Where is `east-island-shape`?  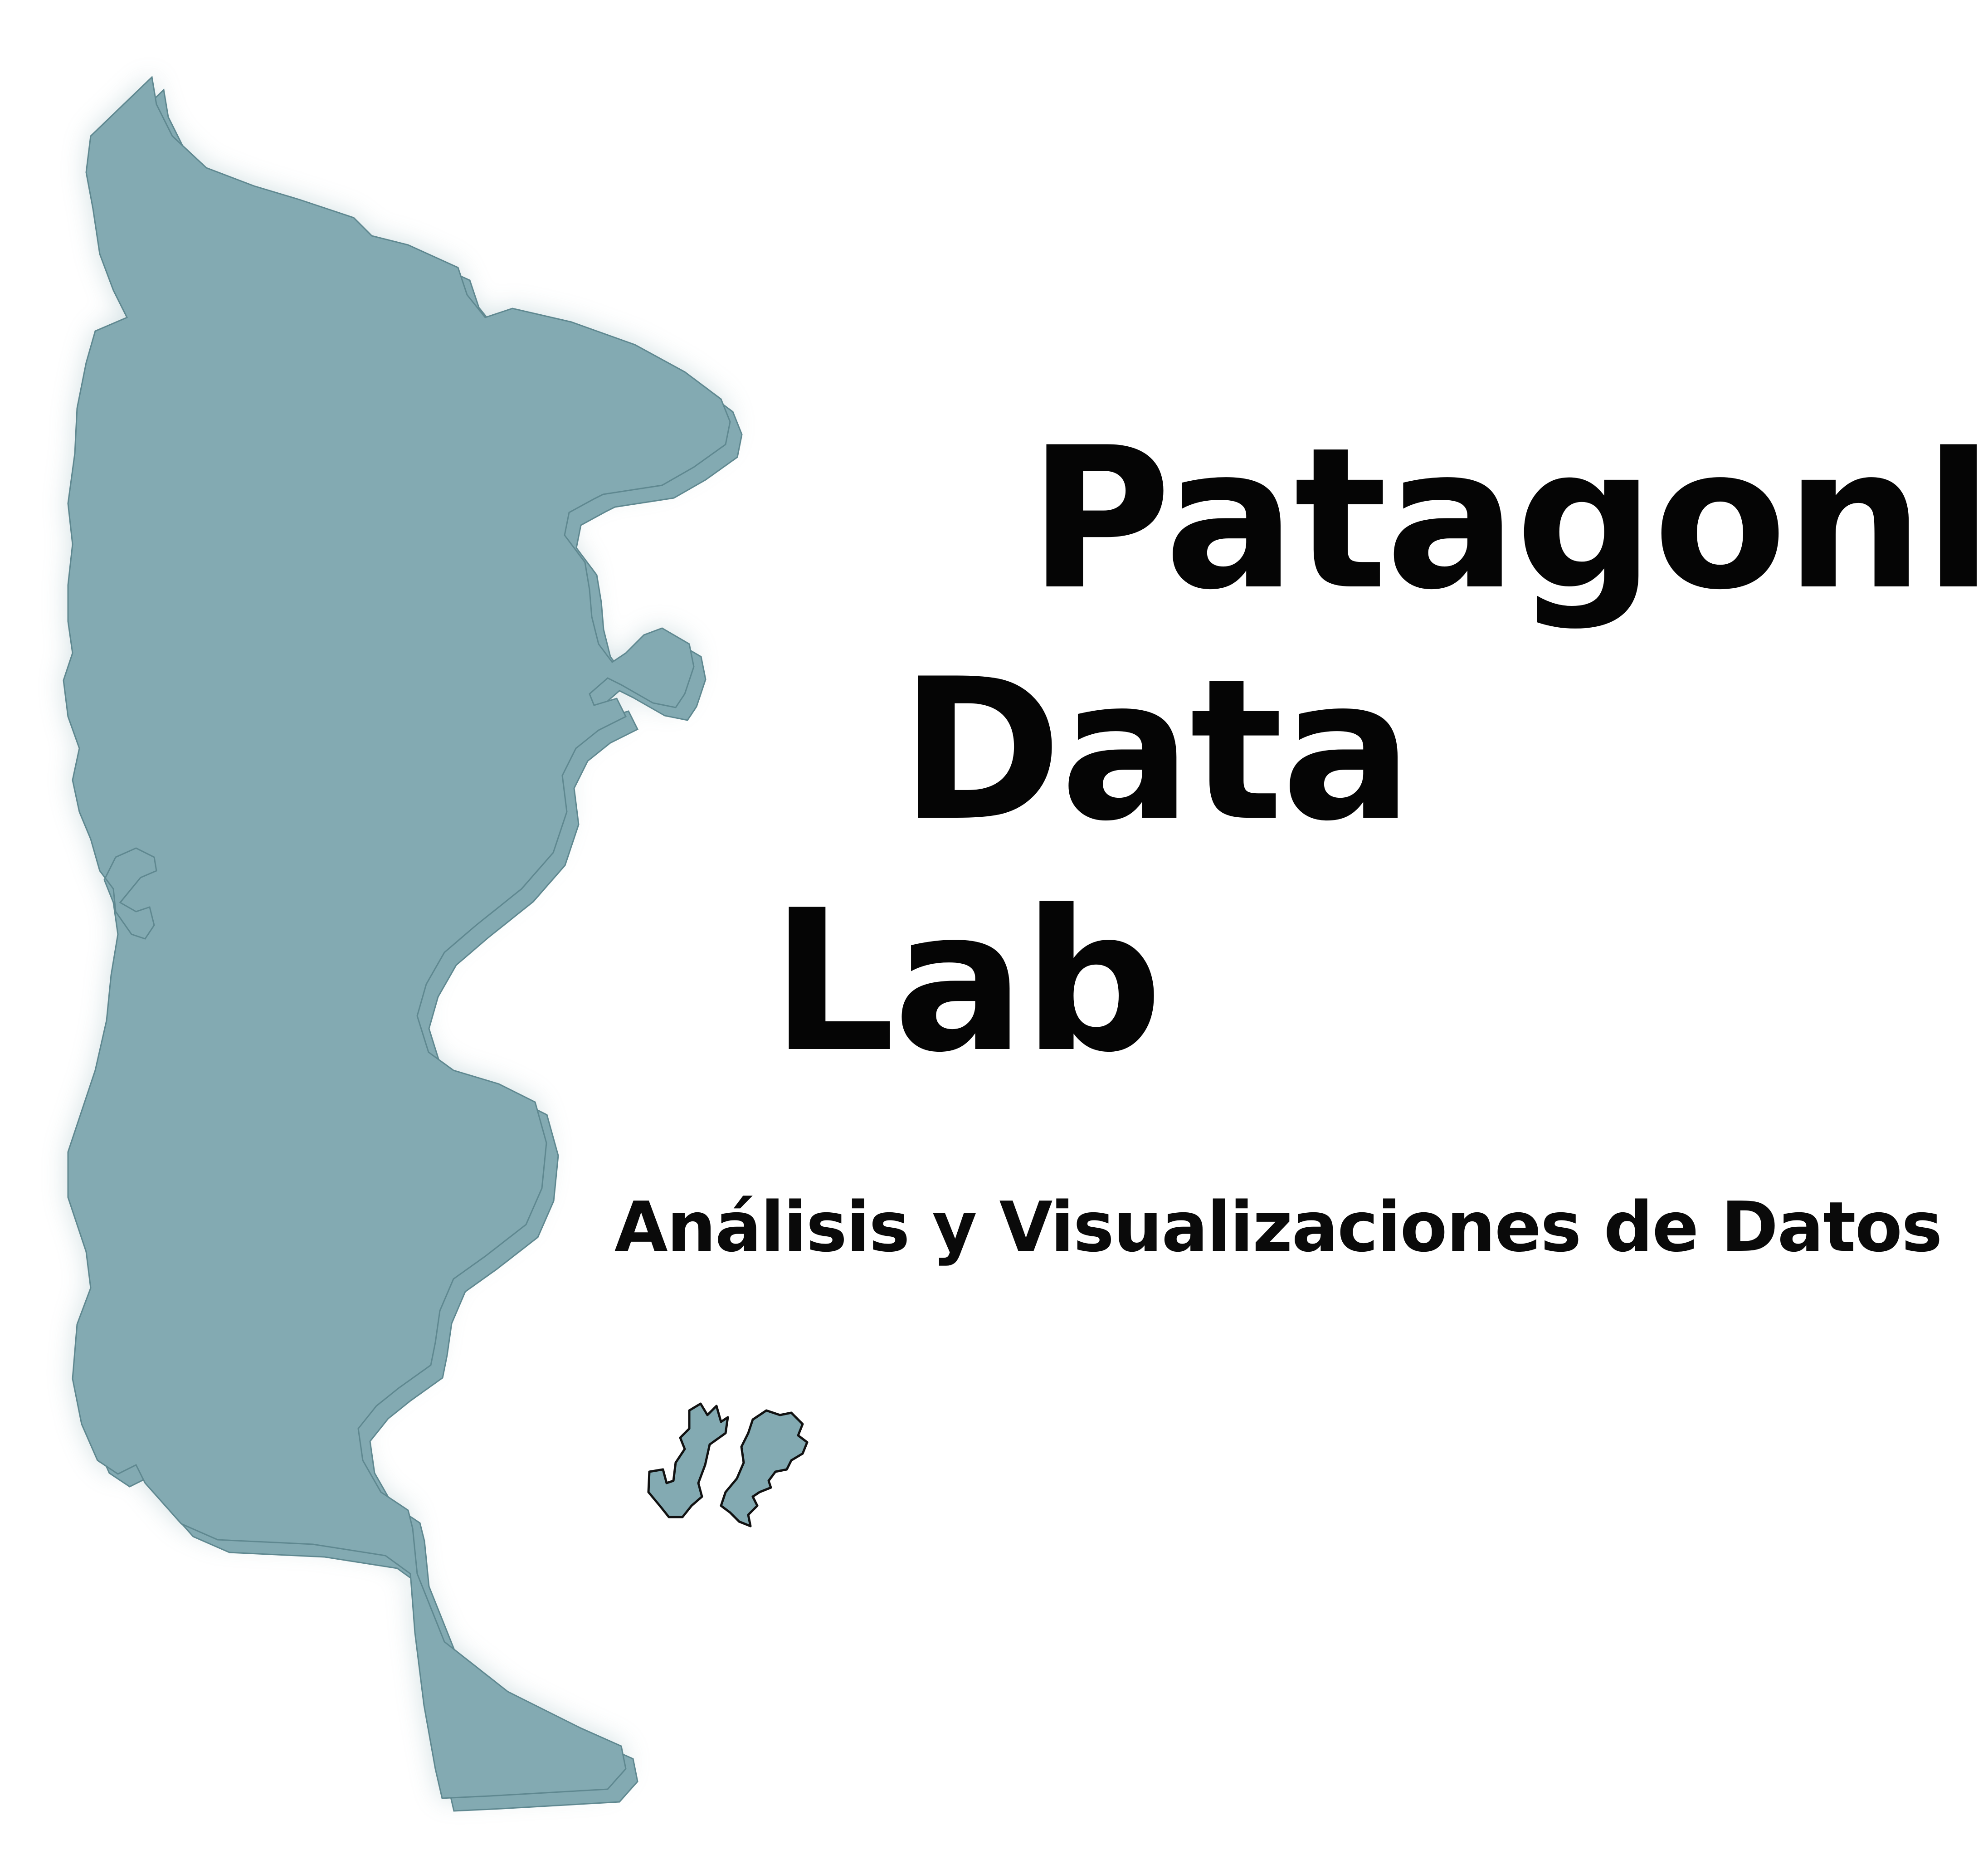
east-island-shape is located at coordinates (764, 1468).